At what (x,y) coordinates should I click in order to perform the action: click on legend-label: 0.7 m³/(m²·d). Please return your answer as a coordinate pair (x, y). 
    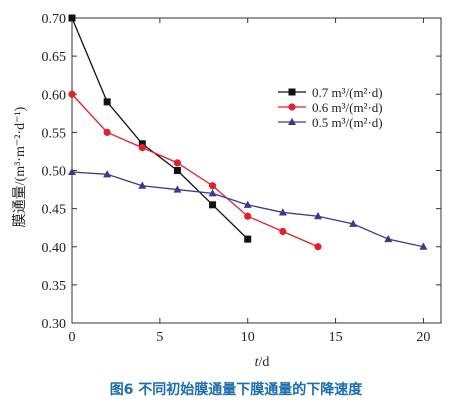
    Looking at the image, I should click on (347, 92).